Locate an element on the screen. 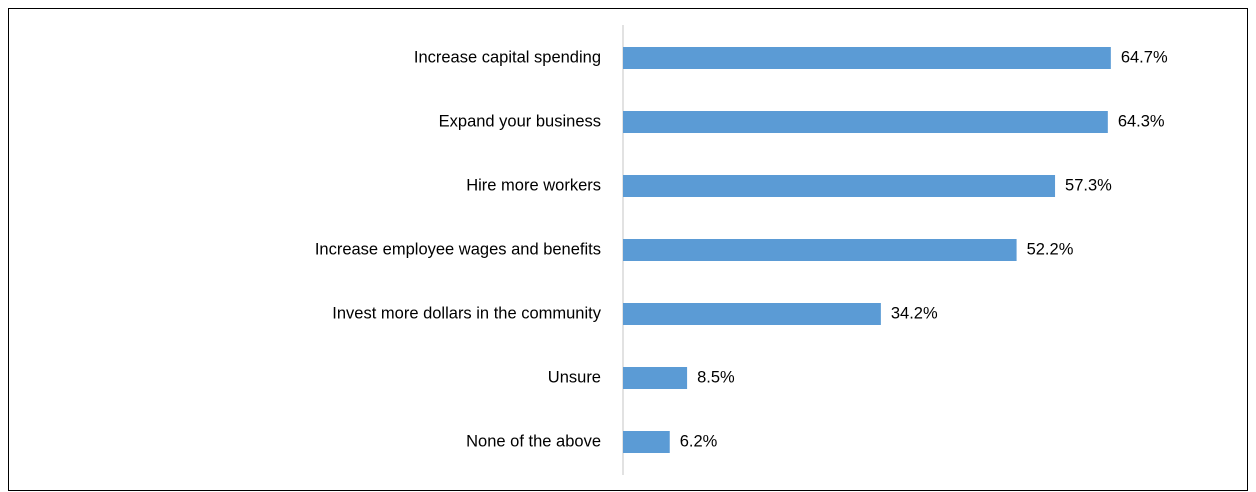 This screenshot has width=1256, height=492. value-label: 6.2% is located at coordinates (699, 441).